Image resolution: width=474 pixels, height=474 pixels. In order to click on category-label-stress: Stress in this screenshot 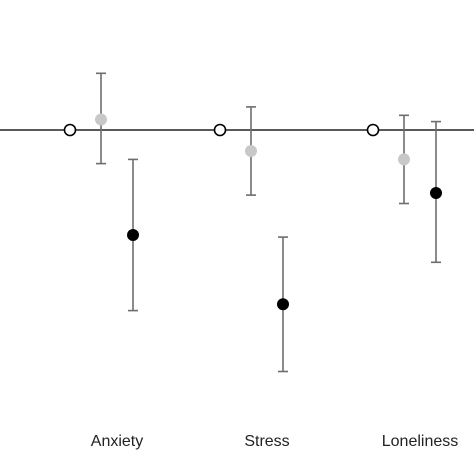, I will do `click(266, 441)`.